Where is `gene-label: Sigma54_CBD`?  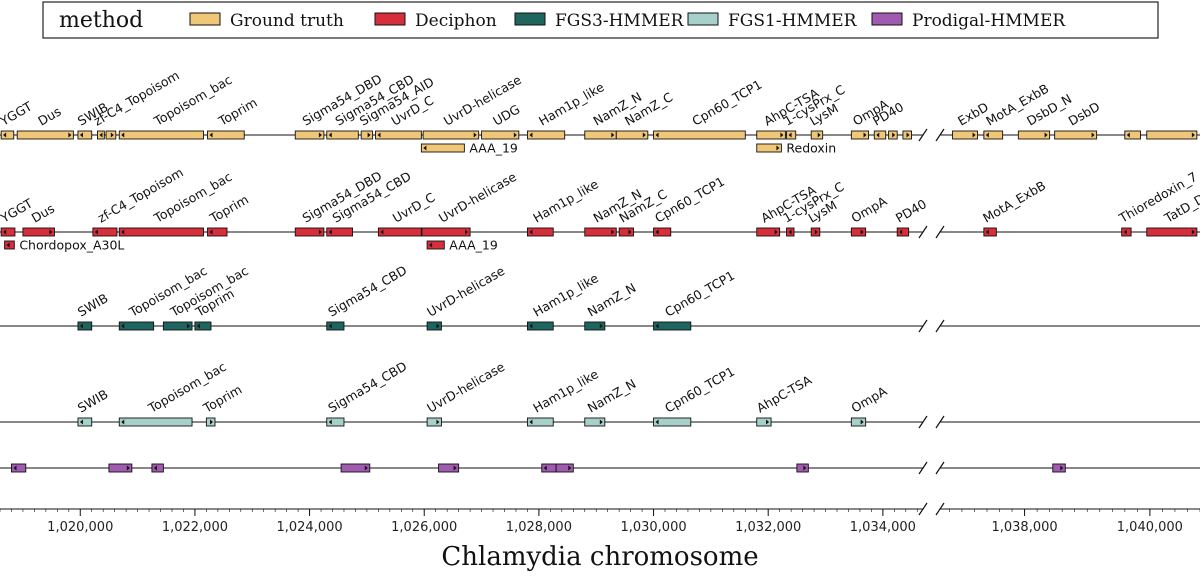 gene-label: Sigma54_CBD is located at coordinates (367, 386).